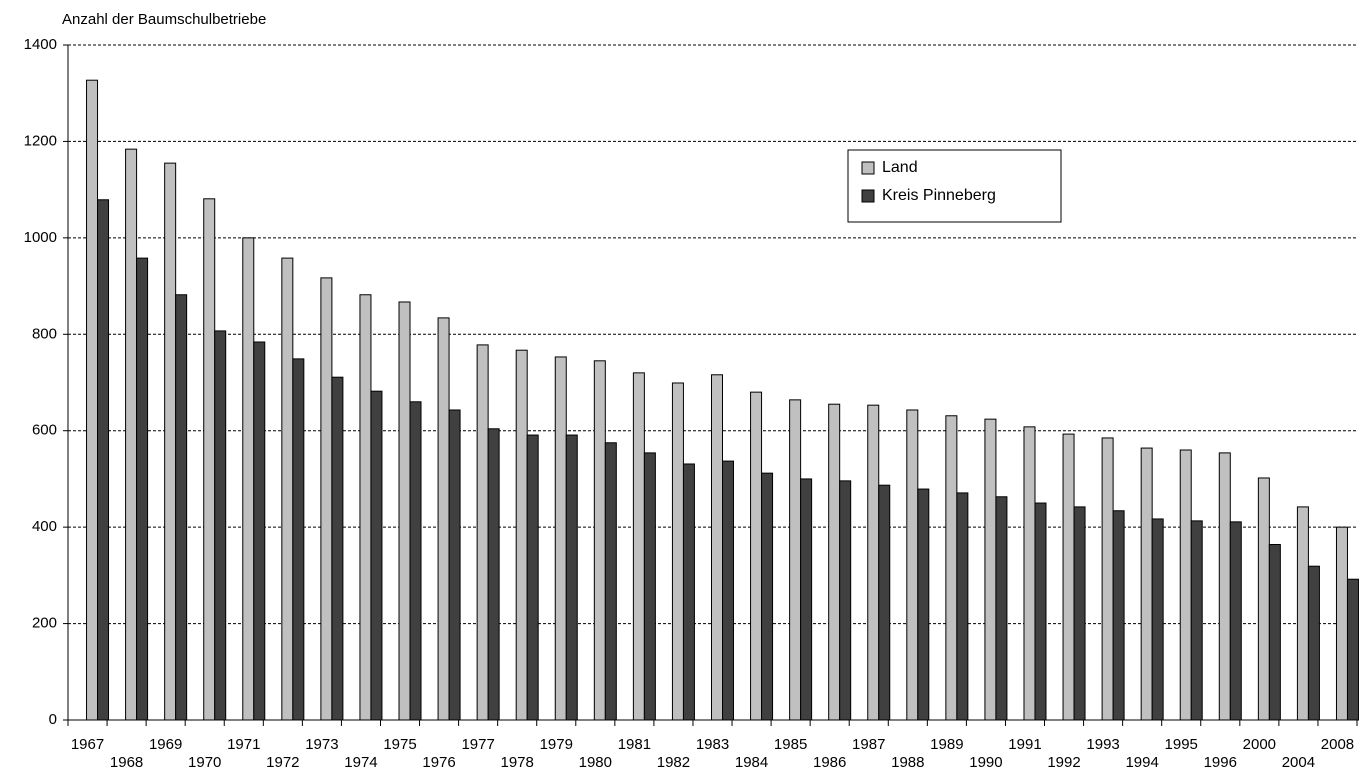 The image size is (1362, 771). I want to click on y-tick-label: 1400, so click(40, 44).